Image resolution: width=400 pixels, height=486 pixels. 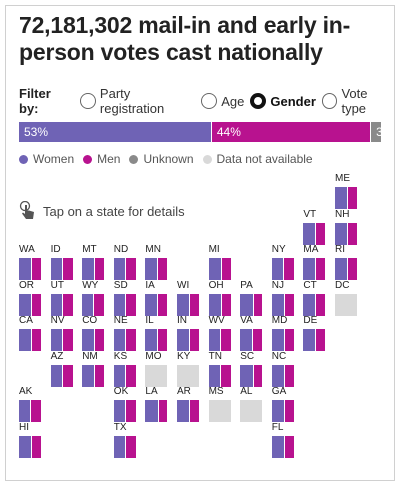 I want to click on radio-checked-icon, so click(x=258, y=101).